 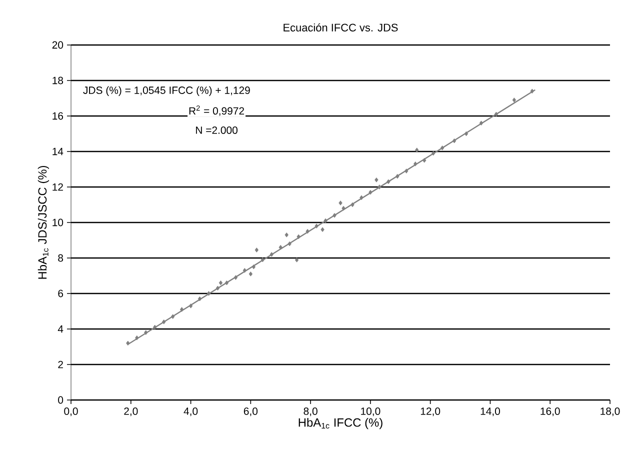 What do you see at coordinates (217, 130) in the screenshot?
I see `annotation: N =2.000` at bounding box center [217, 130].